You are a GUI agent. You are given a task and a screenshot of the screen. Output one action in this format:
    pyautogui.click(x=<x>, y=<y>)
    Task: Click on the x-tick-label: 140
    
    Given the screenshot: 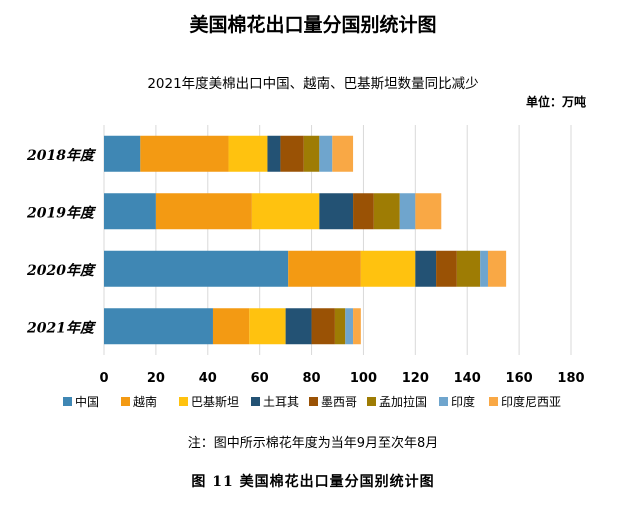 What is the action you would take?
    pyautogui.click(x=467, y=378)
    